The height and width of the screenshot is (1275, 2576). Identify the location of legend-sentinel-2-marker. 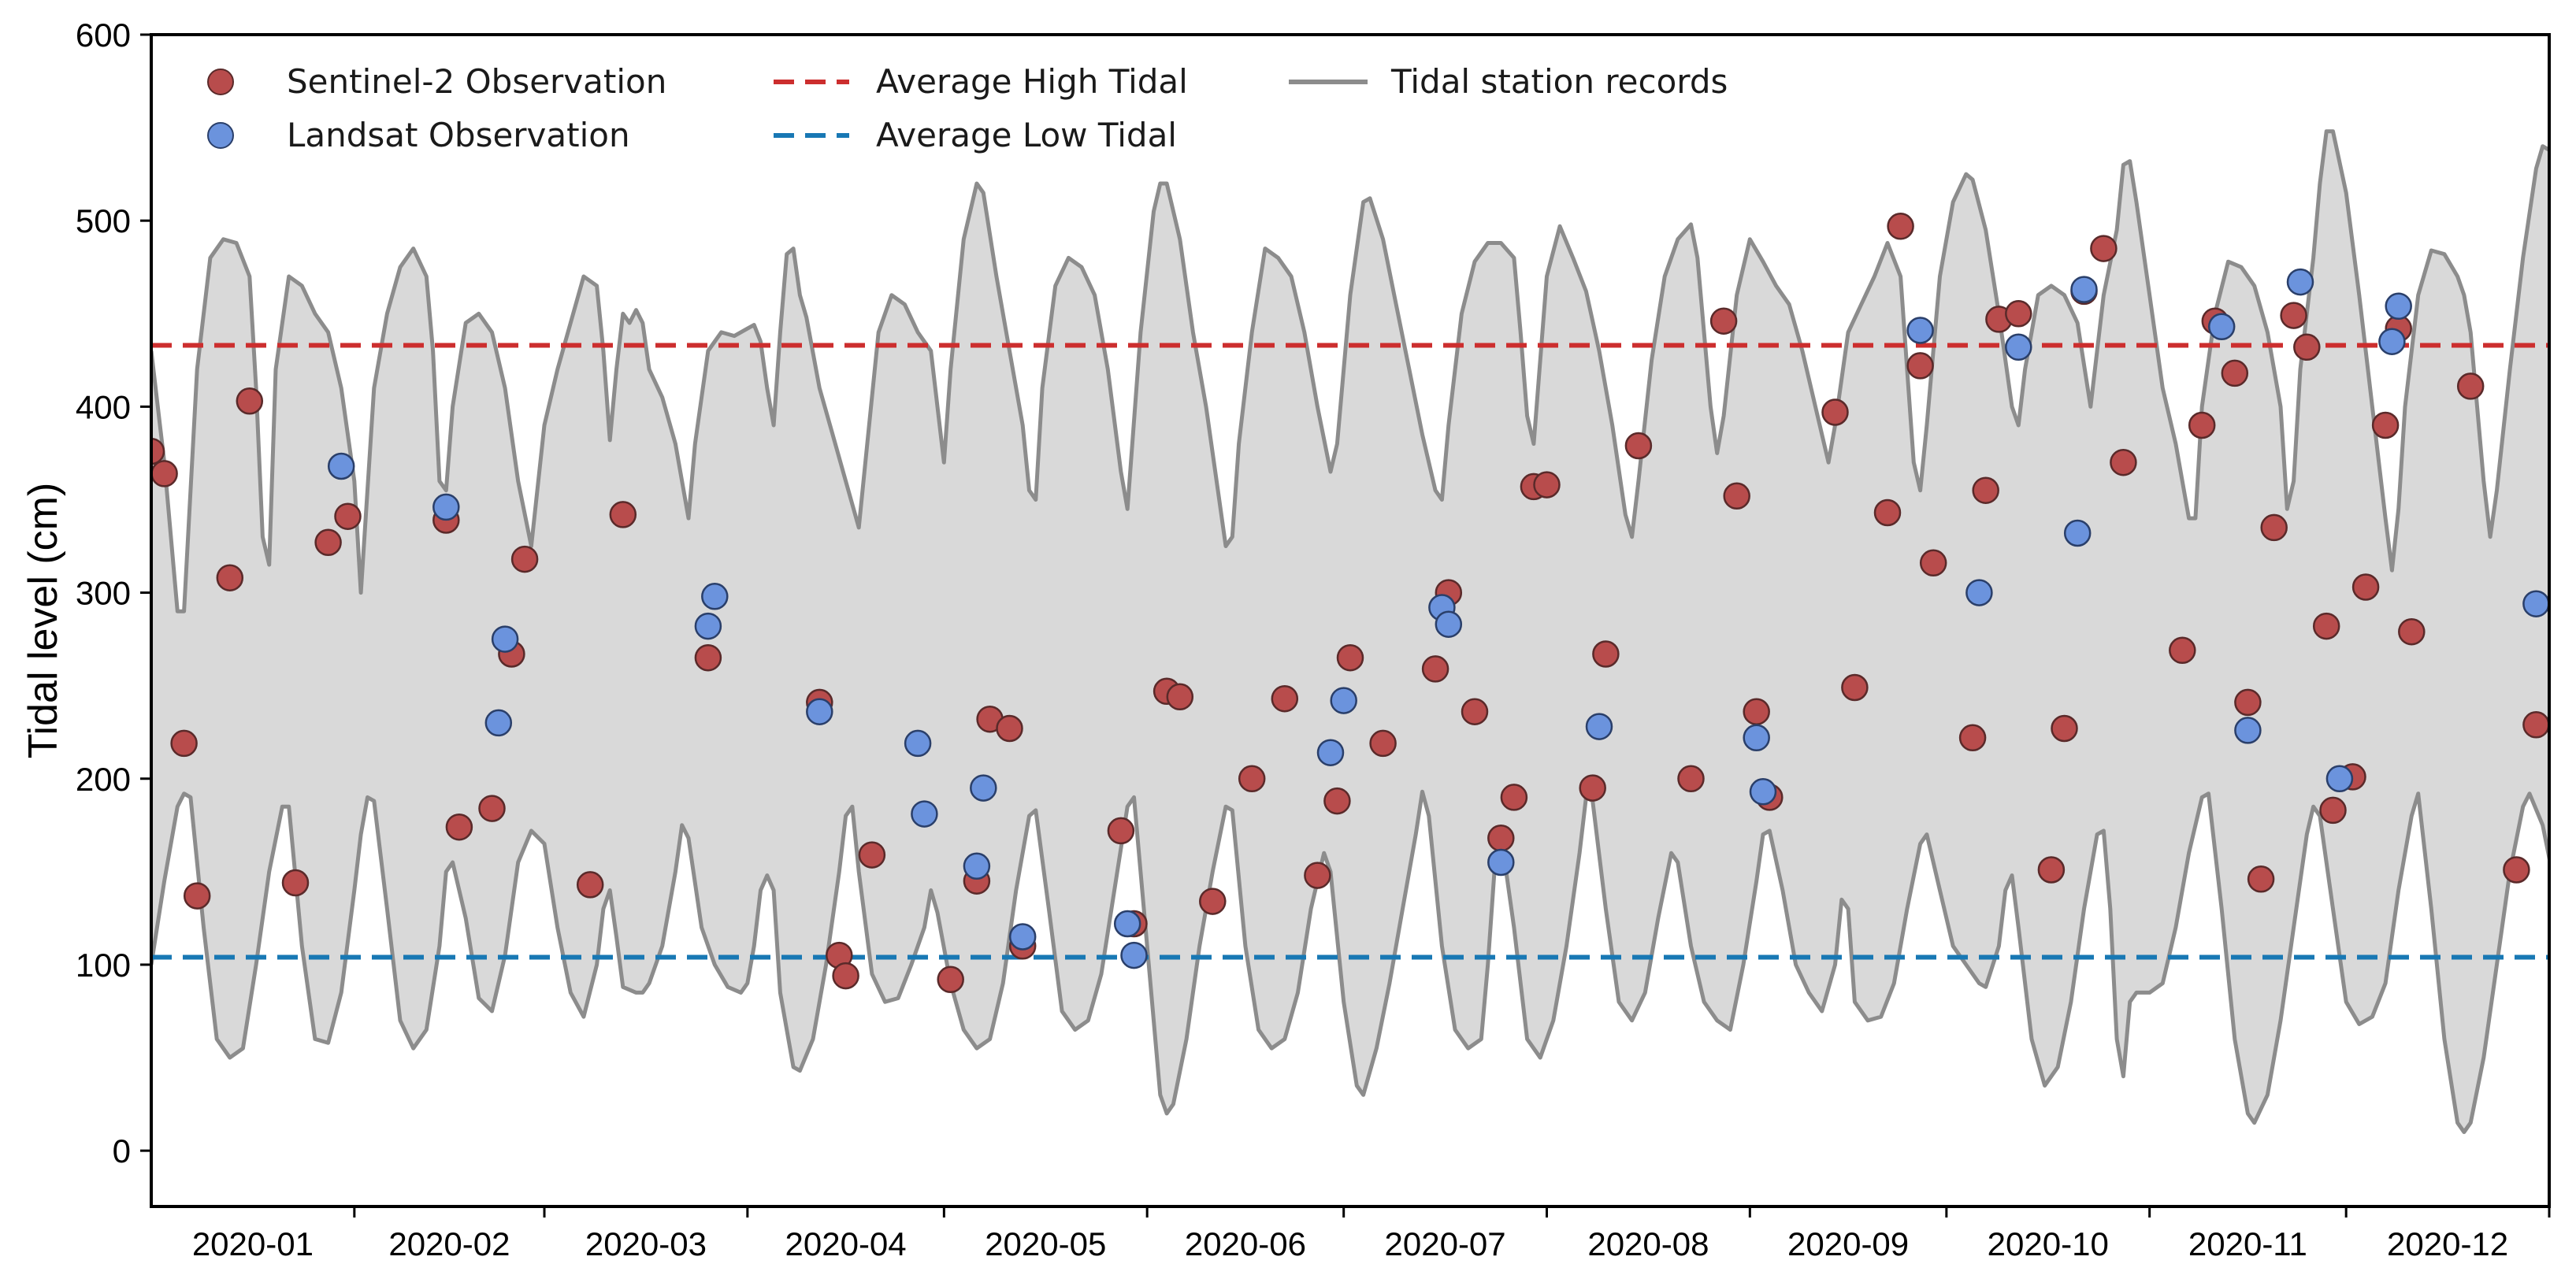
(220, 82).